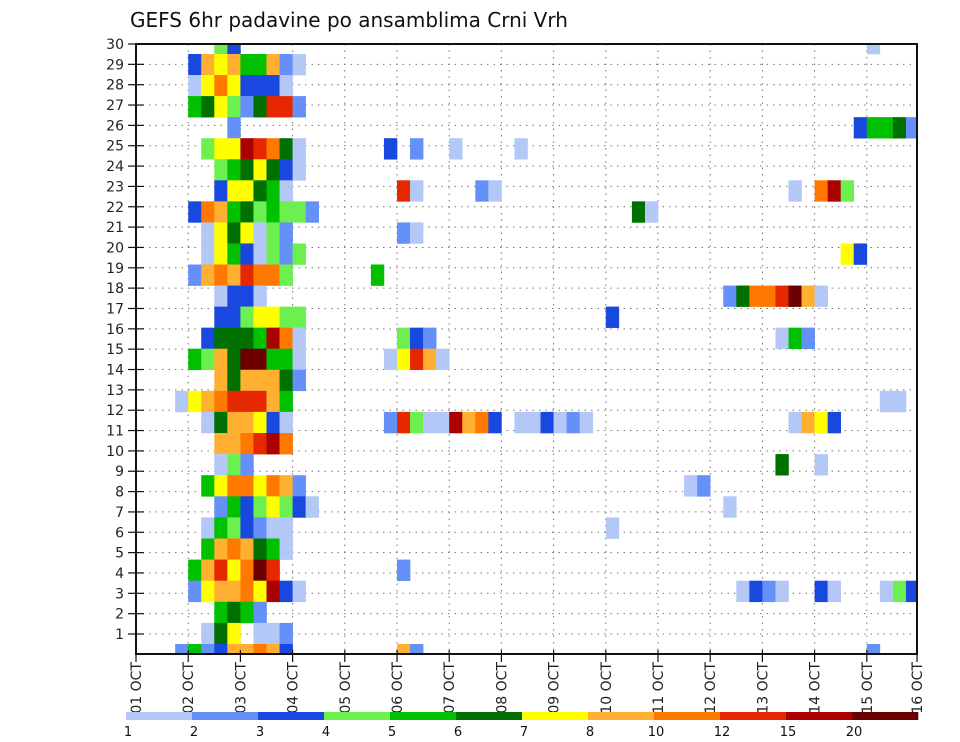 The width and height of the screenshot is (960, 742). What do you see at coordinates (119, 574) in the screenshot?
I see `y-tick-label: 4` at bounding box center [119, 574].